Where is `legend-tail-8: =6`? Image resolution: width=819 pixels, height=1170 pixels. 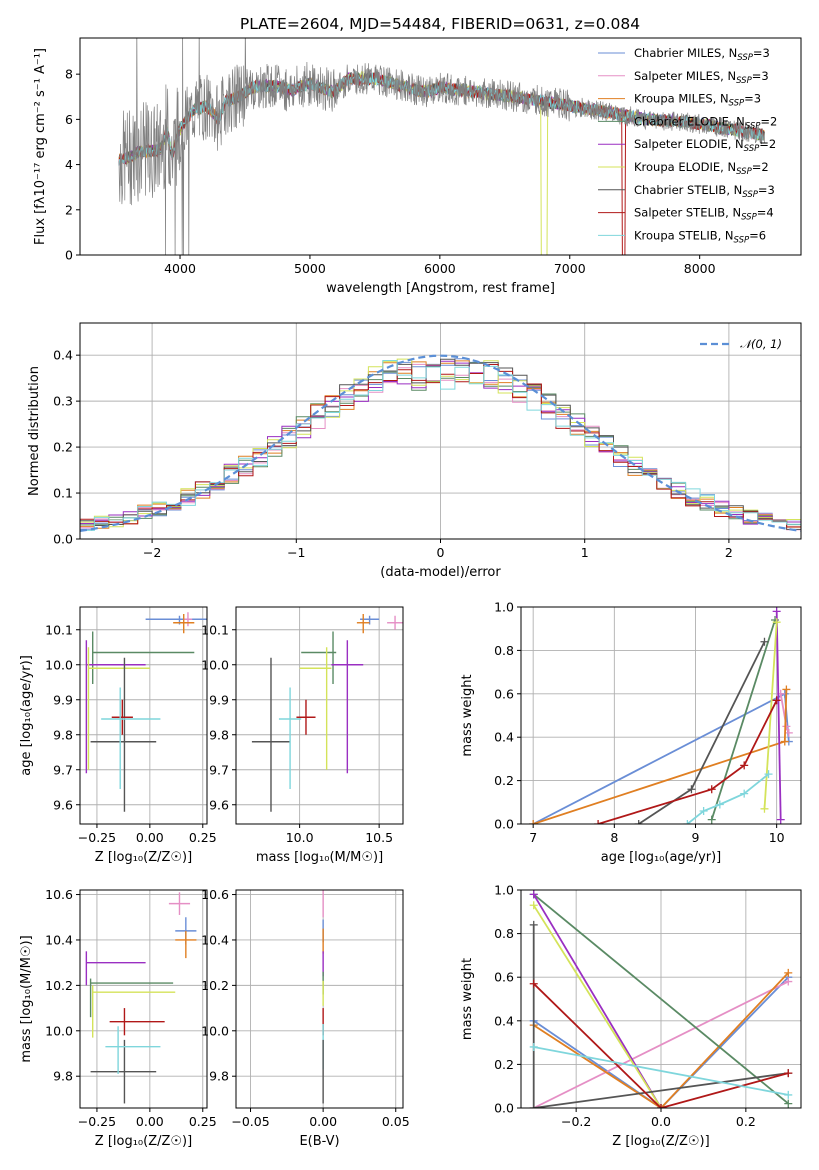 legend-tail-8: =6 is located at coordinates (757, 235).